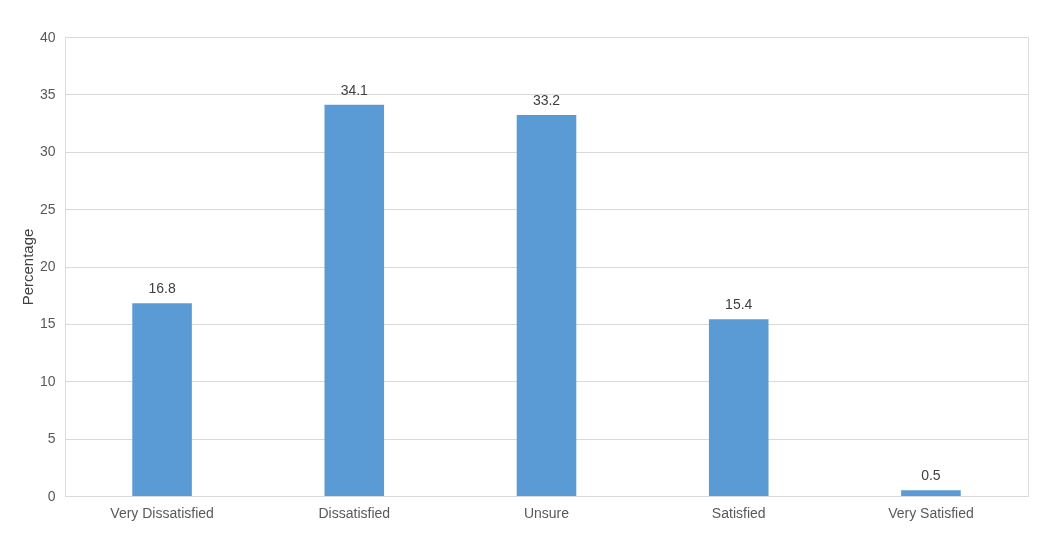 The width and height of the screenshot is (1047, 540). I want to click on y-tick-label: 5, so click(51, 438).